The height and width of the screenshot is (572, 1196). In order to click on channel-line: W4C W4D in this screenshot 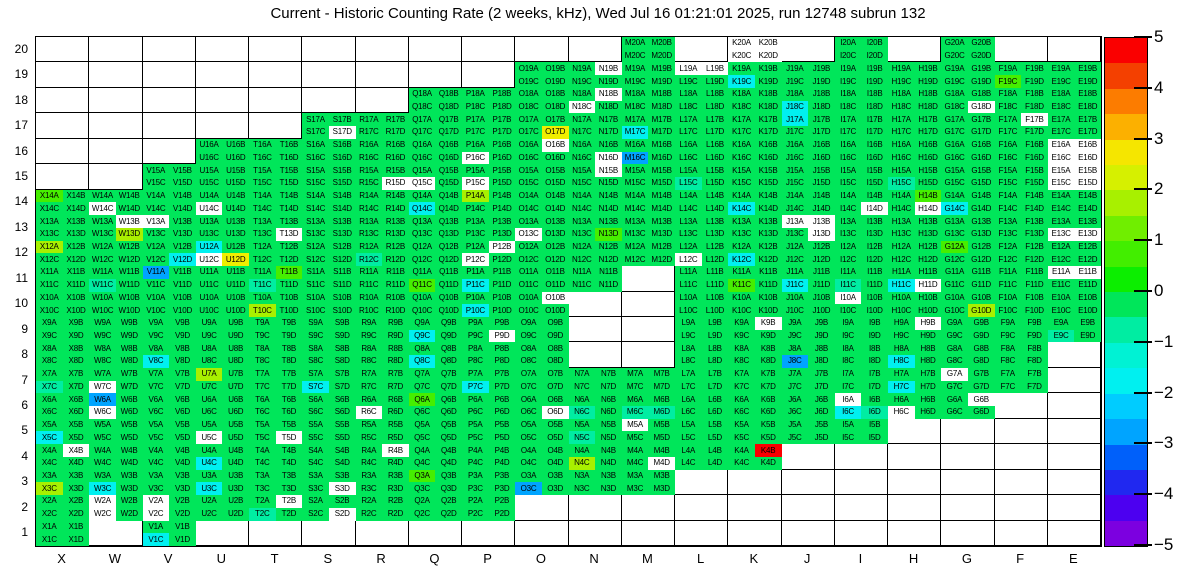, I will do `click(116, 463)`.